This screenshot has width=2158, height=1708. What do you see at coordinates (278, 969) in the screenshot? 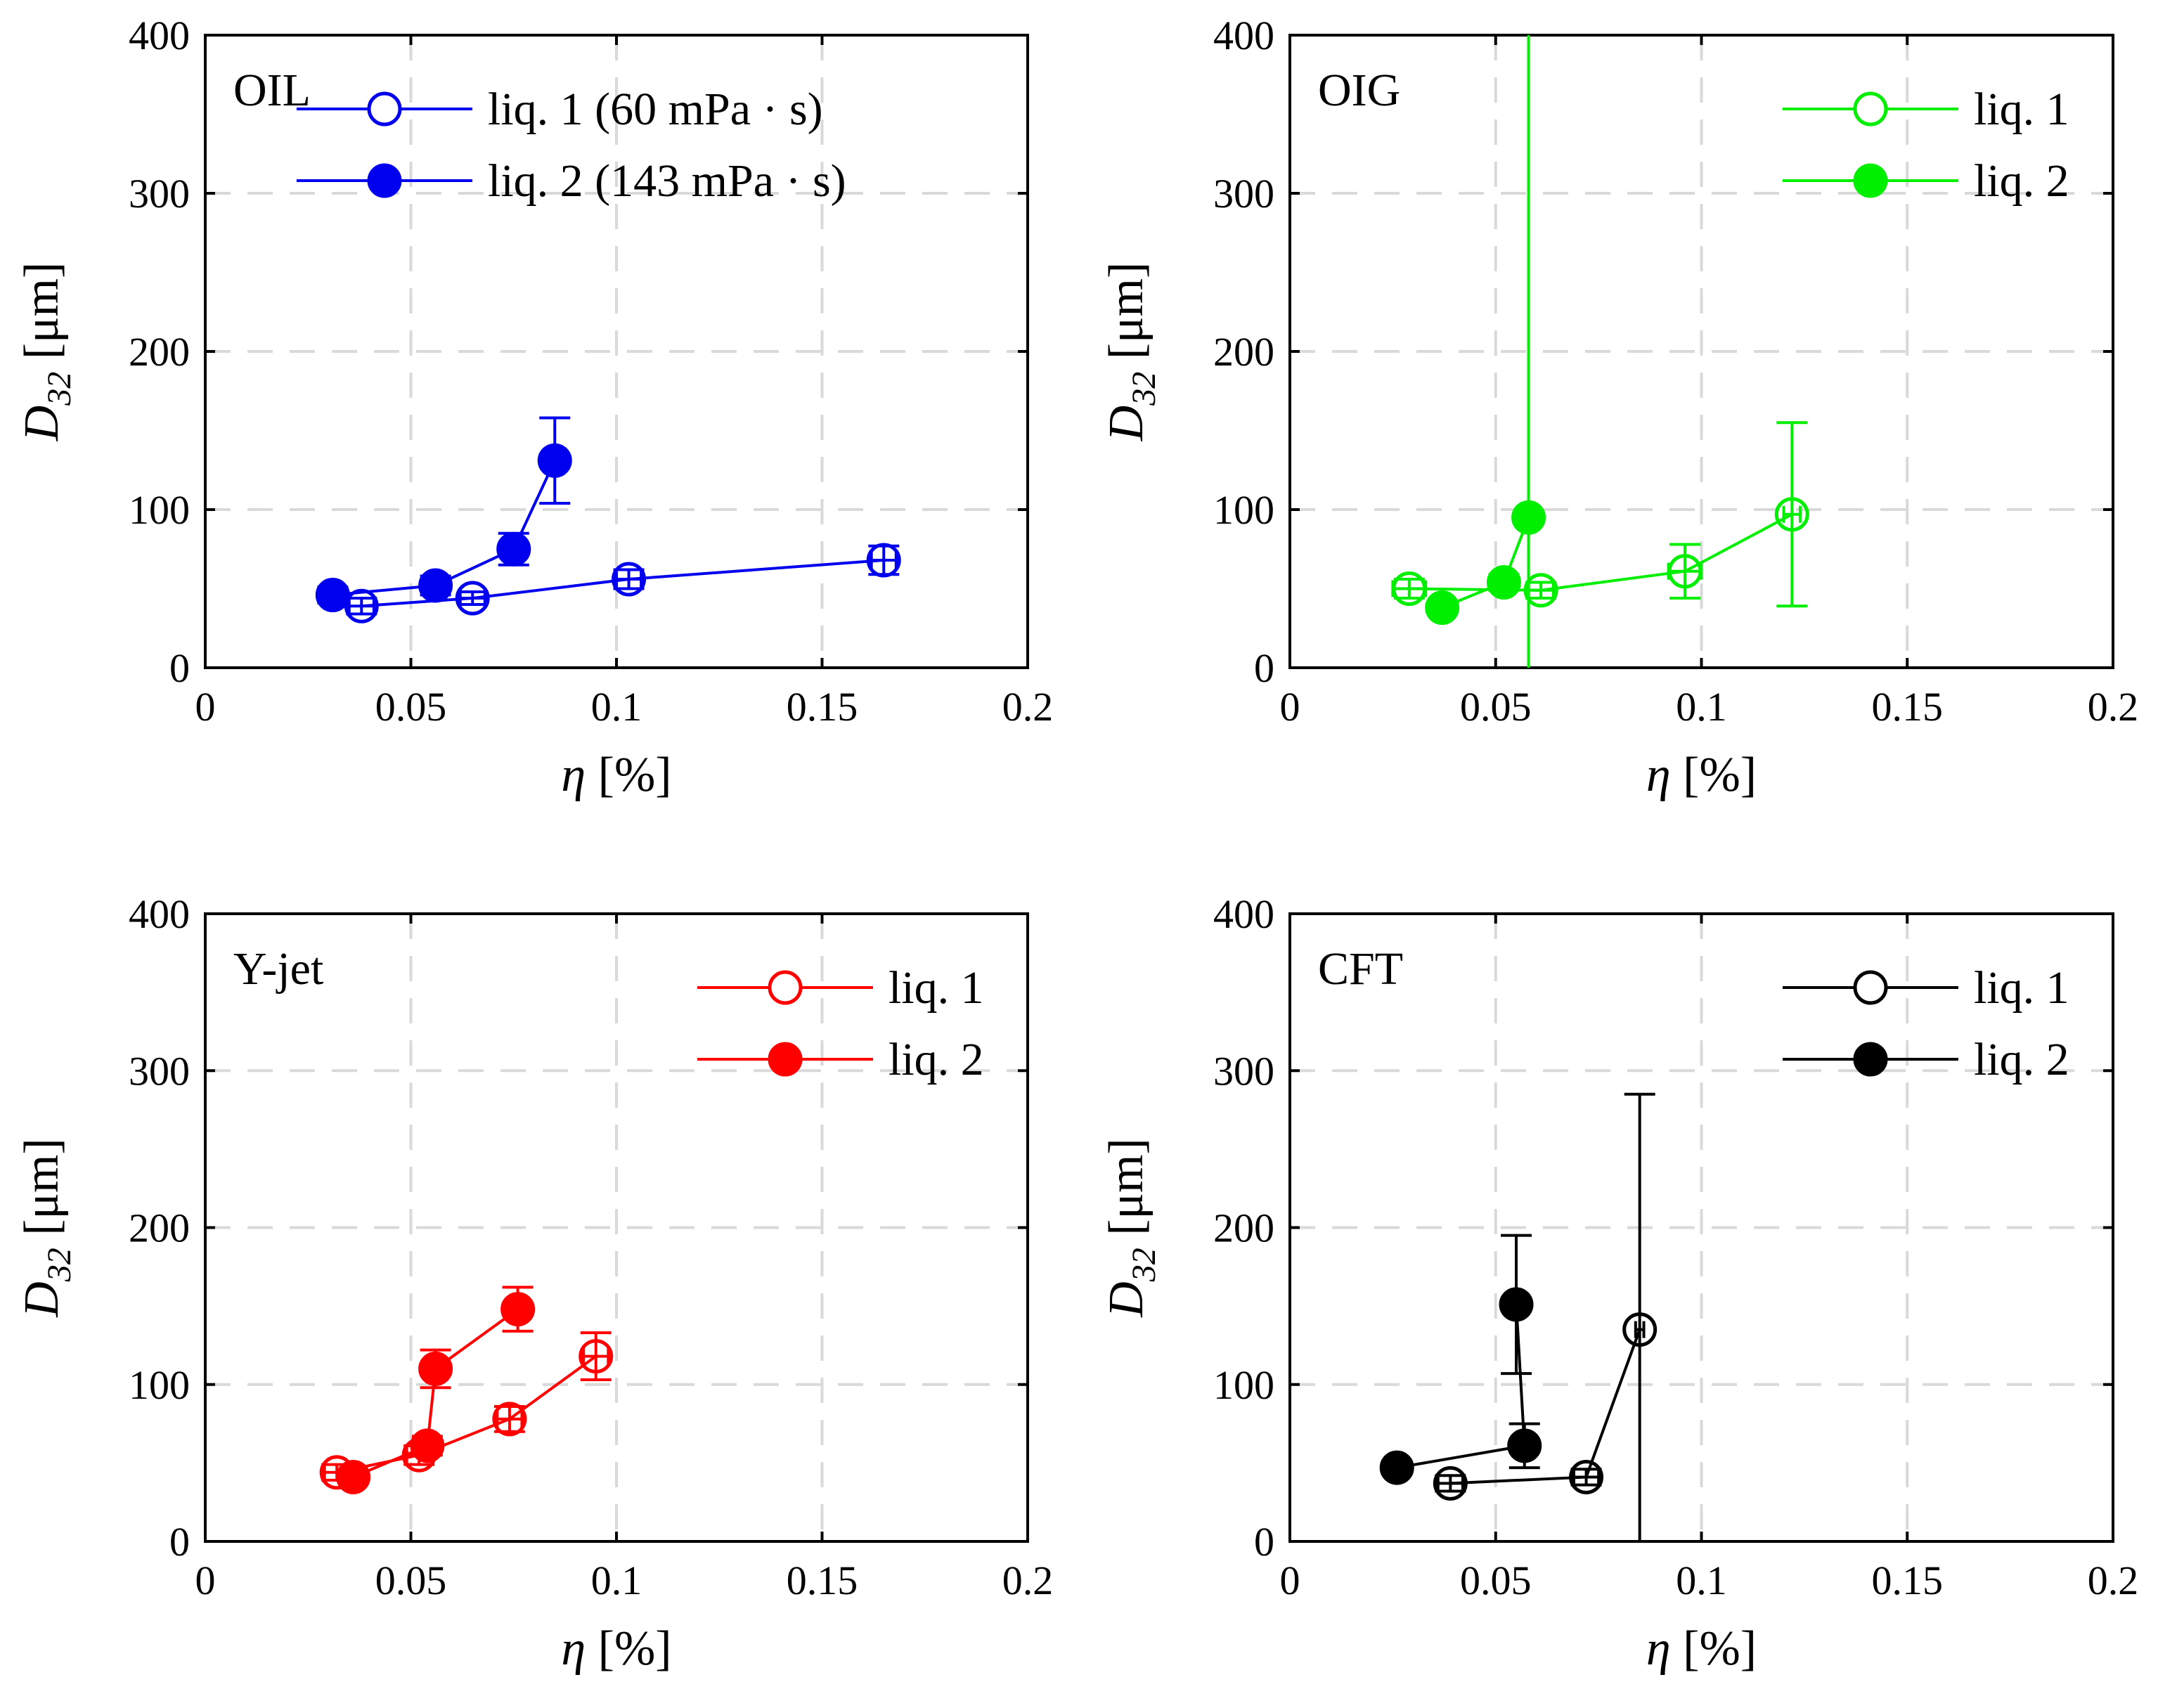
I see `panel-title: Y-jet` at bounding box center [278, 969].